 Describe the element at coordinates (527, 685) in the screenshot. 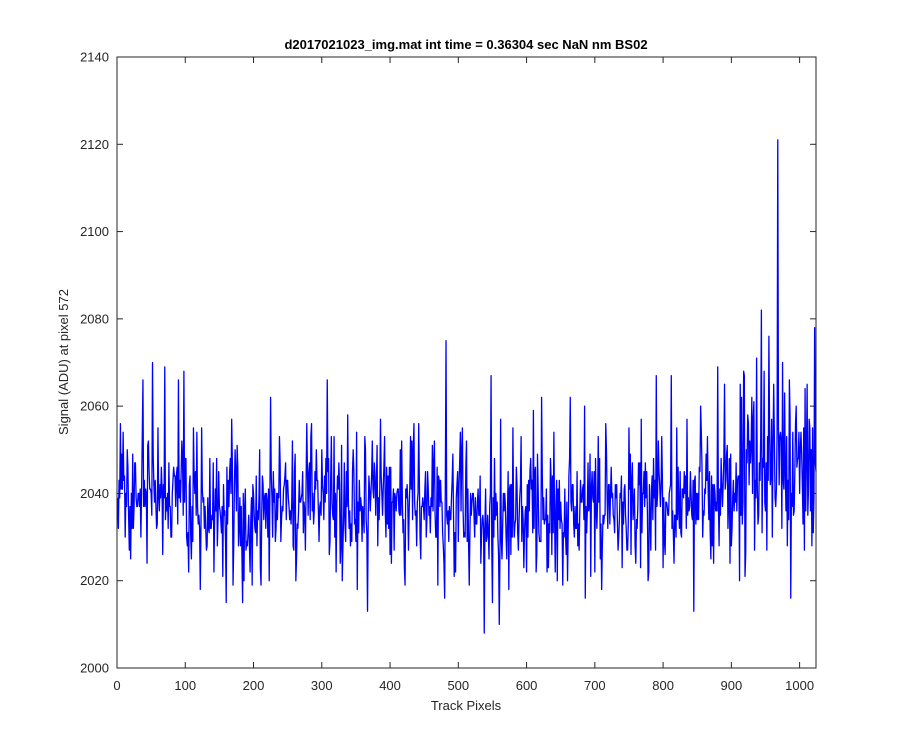

I see `x-tick-label: 600` at that location.